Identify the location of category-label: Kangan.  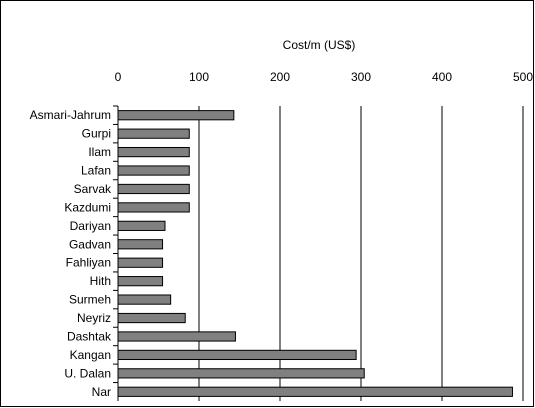
(90, 355).